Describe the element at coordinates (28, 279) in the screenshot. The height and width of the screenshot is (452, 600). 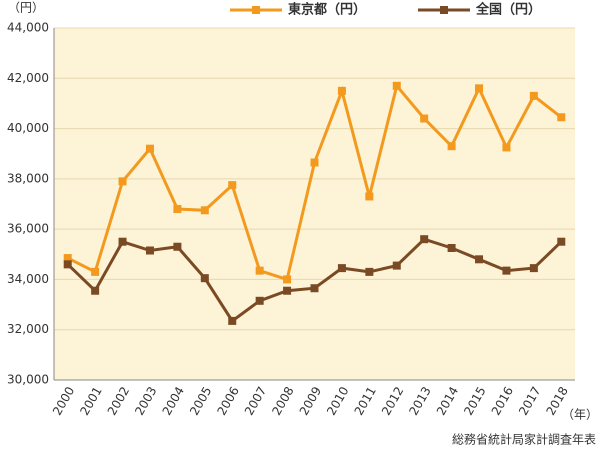
I see `y-tick-label: 34,000` at that location.